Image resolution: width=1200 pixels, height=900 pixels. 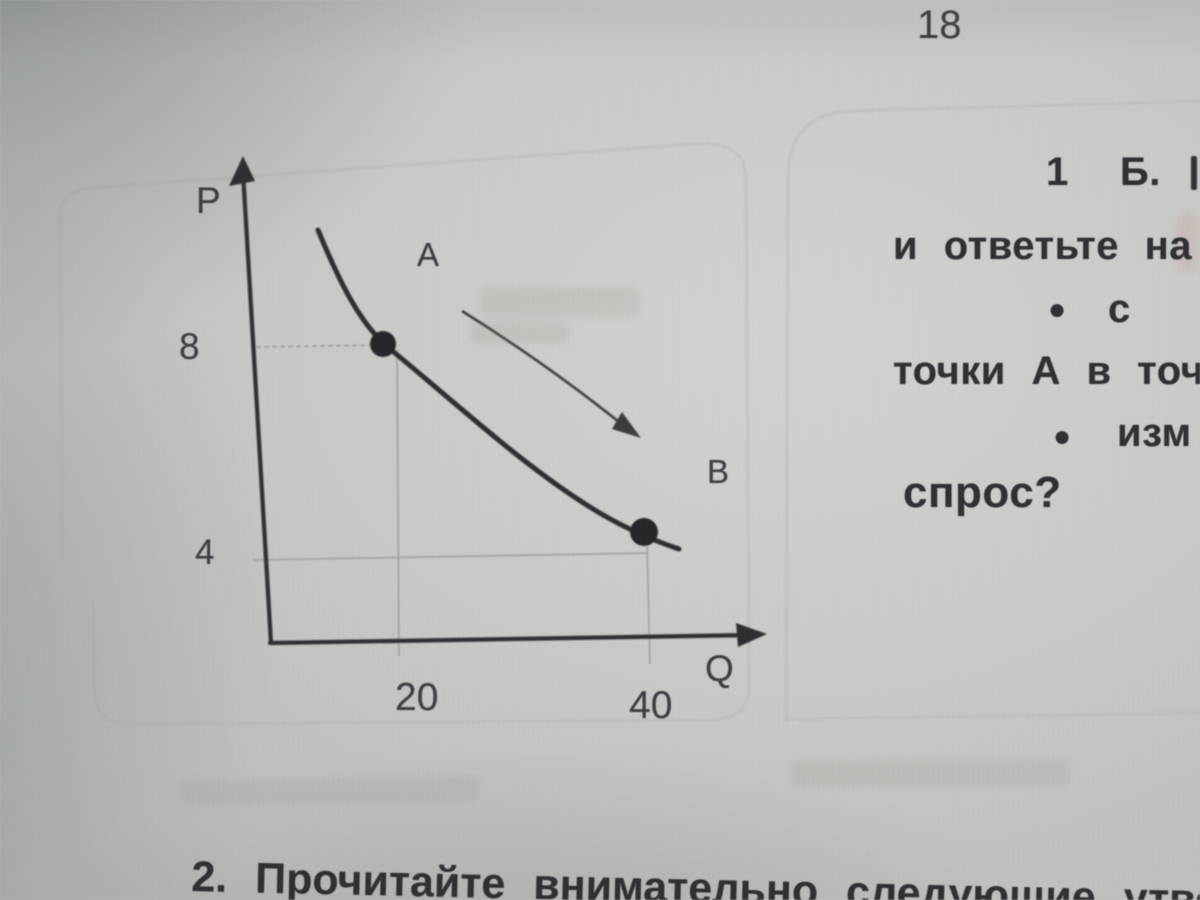 I want to click on movement-arrow, so click(x=545, y=370).